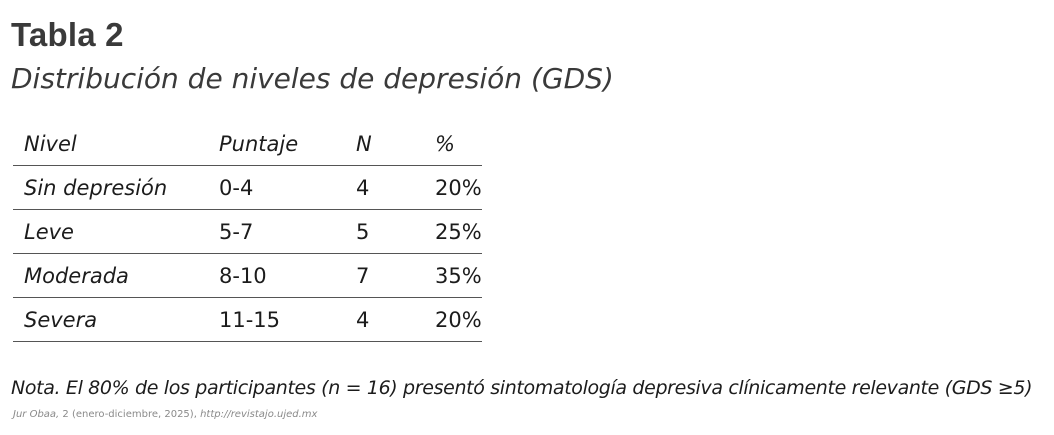  What do you see at coordinates (384, 231) in the screenshot?
I see `cell-n: 5` at bounding box center [384, 231].